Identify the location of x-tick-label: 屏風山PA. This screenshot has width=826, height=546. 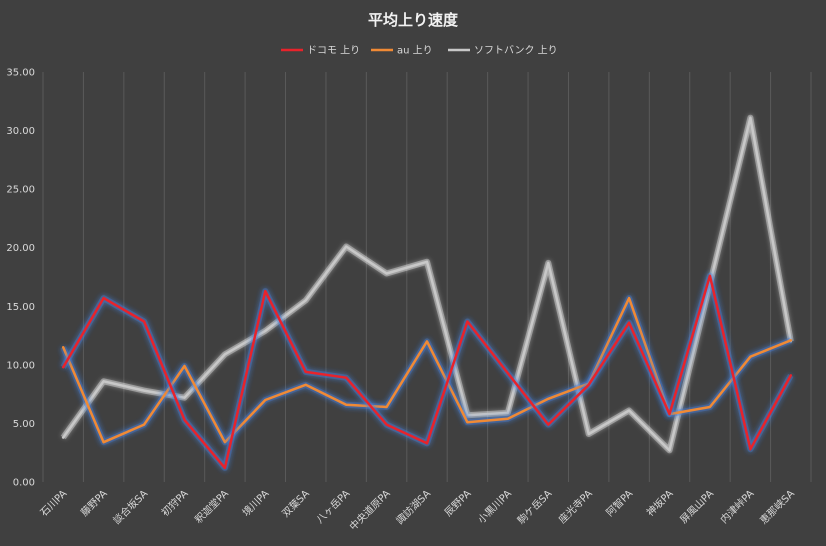
(697, 507).